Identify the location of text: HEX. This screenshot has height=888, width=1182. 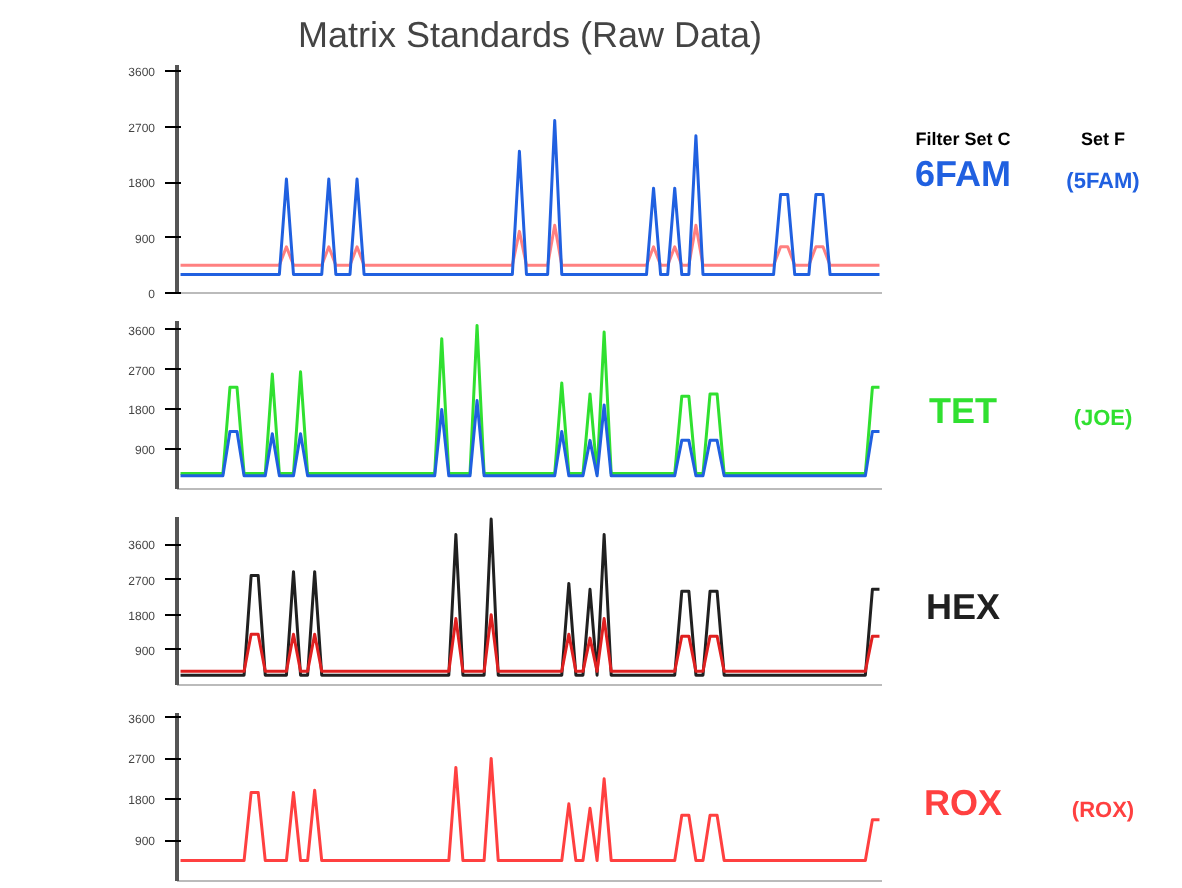
(963, 606).